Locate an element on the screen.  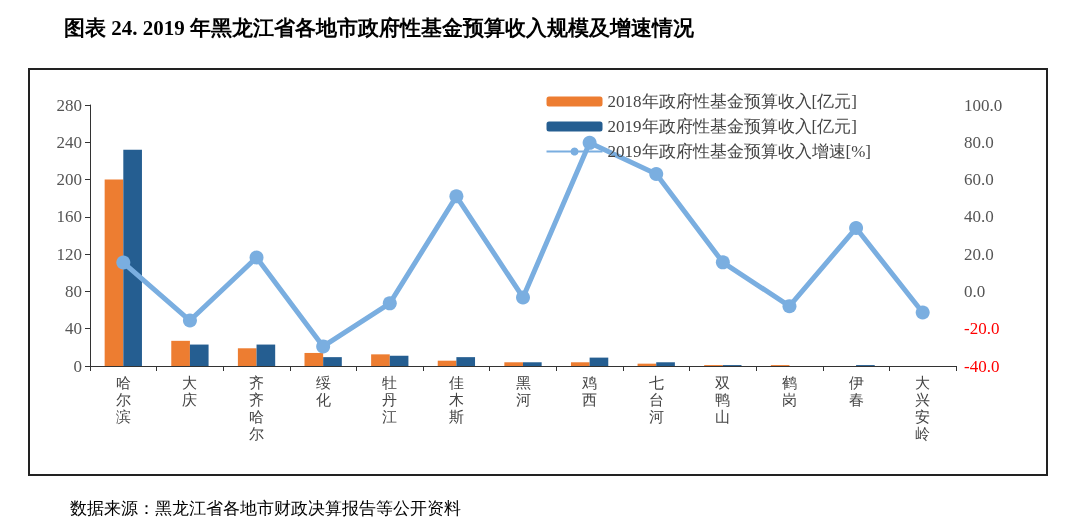
y2-tick-label: 60.0 is located at coordinates (979, 180).